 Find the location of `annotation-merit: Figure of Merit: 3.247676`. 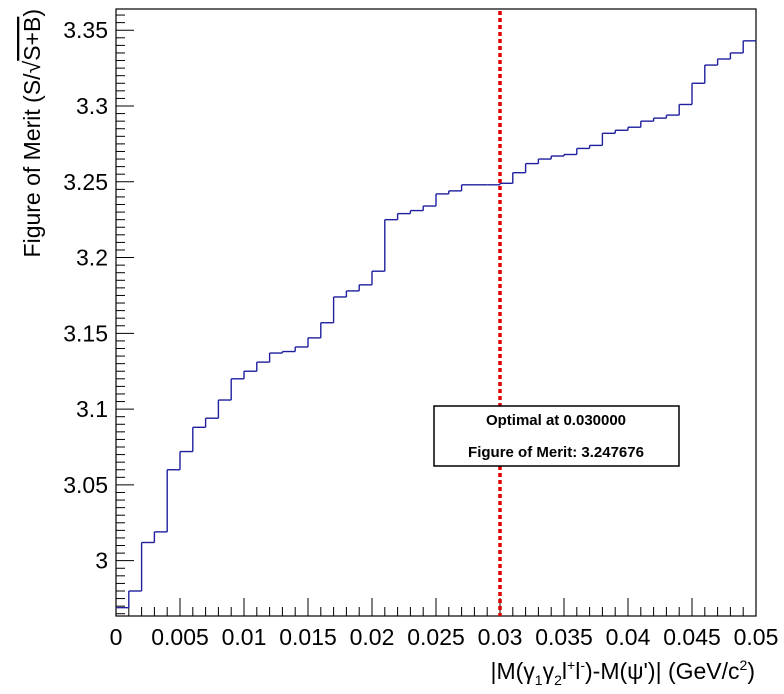

annotation-merit: Figure of Merit: 3.247676 is located at coordinates (556, 452).